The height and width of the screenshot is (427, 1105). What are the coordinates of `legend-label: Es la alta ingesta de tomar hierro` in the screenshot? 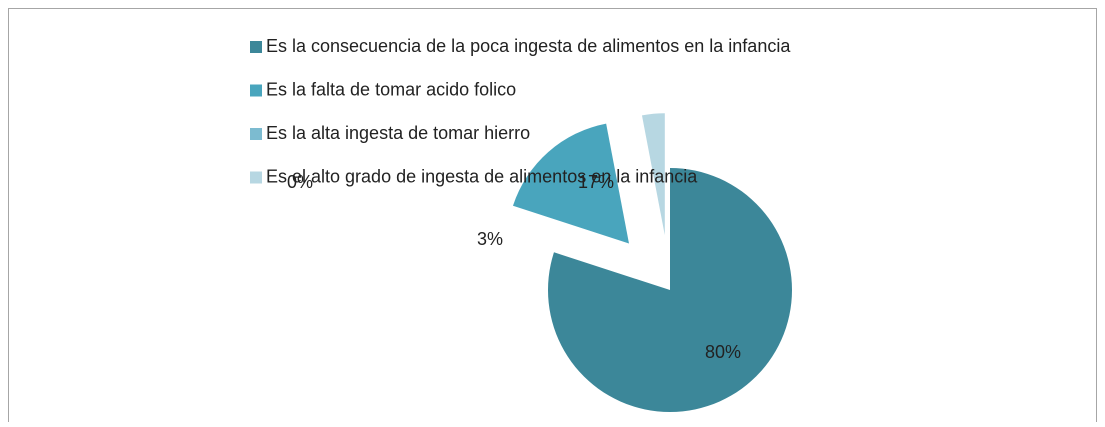 It's located at (398, 133).